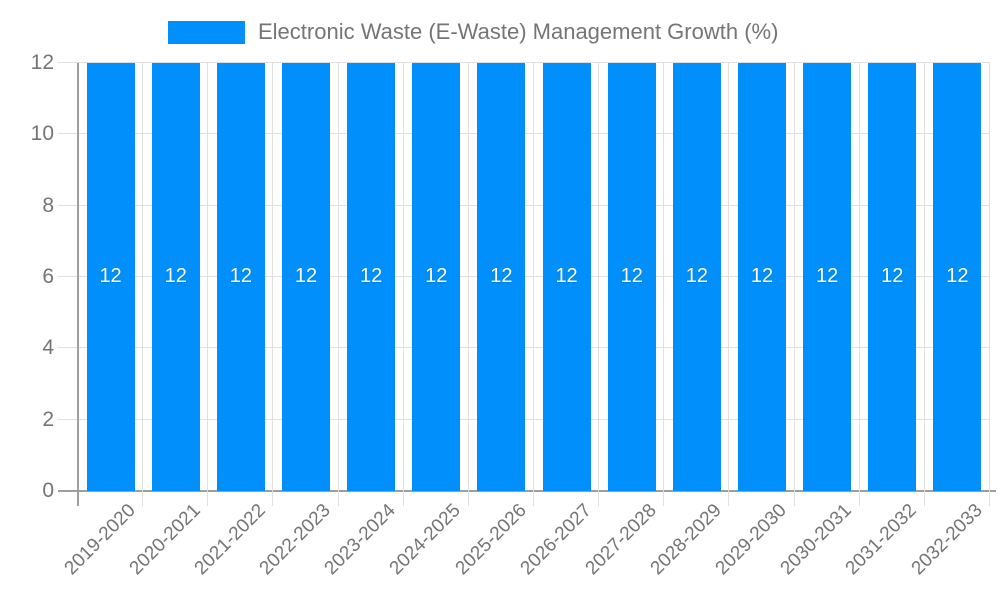  What do you see at coordinates (48, 348) in the screenshot?
I see `y-axis-tick-label: 4` at bounding box center [48, 348].